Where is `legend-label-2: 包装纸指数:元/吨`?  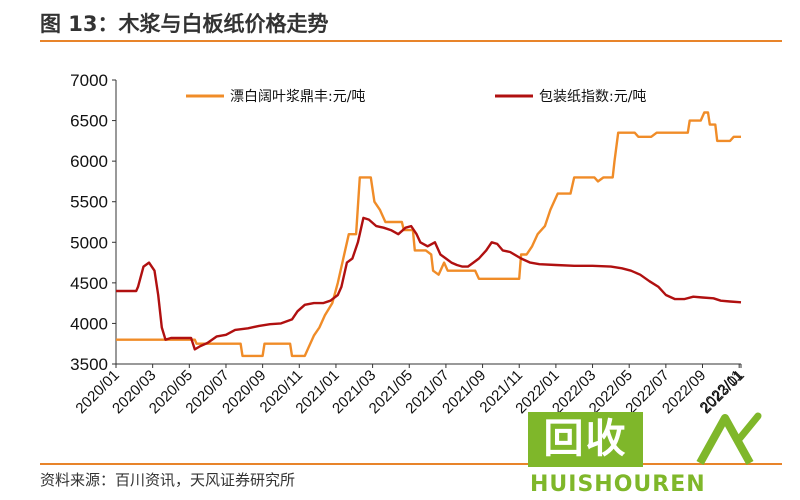 legend-label-2: 包装纸指数:元/吨 is located at coordinates (592, 97).